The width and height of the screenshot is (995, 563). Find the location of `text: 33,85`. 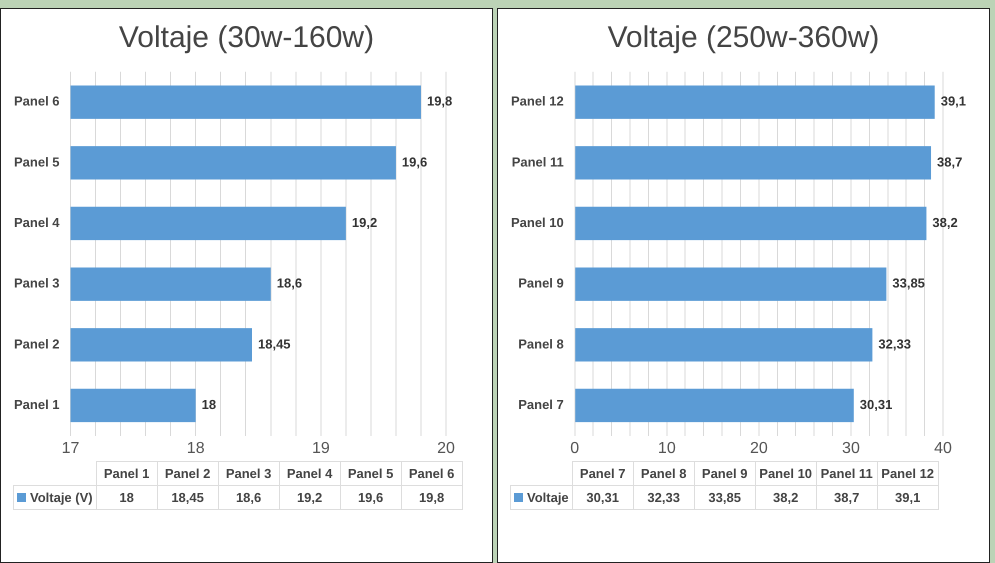

text: 33,85 is located at coordinates (724, 497).